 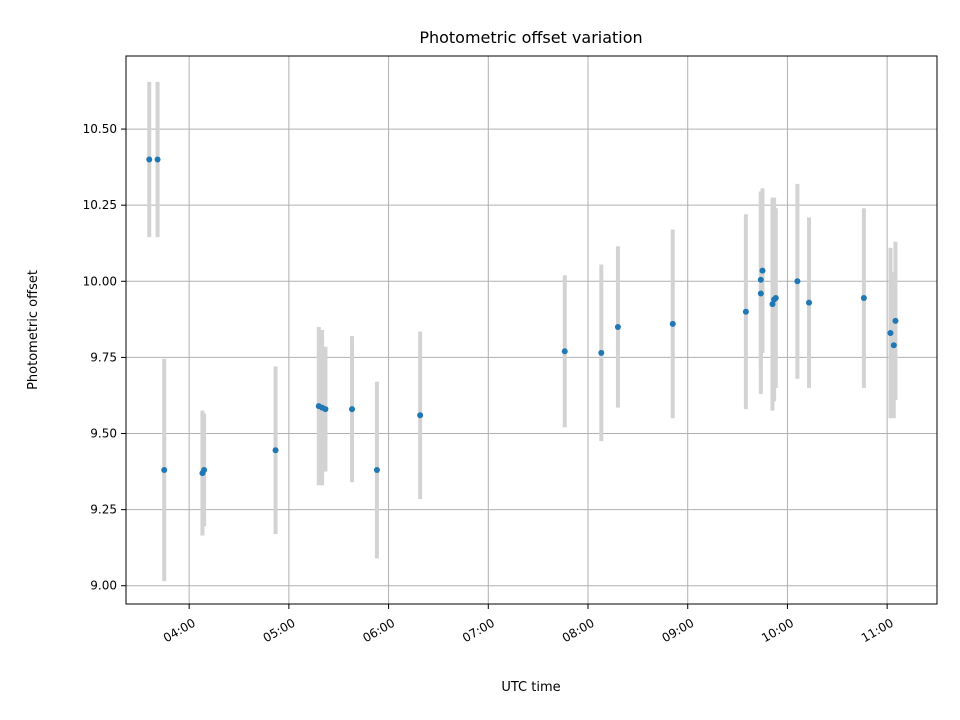 I want to click on x-tick-label: 09:00, so click(x=677, y=630).